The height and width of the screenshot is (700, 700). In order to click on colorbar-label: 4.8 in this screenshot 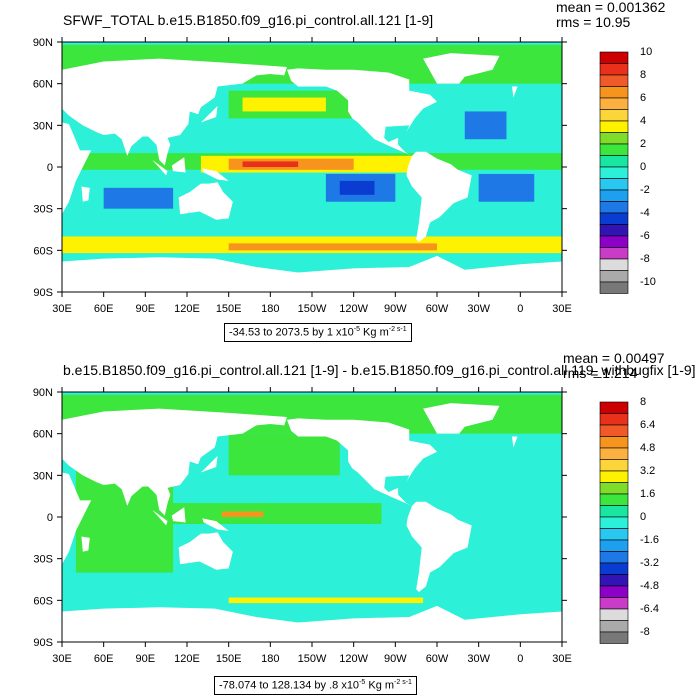, I will do `click(647, 448)`.